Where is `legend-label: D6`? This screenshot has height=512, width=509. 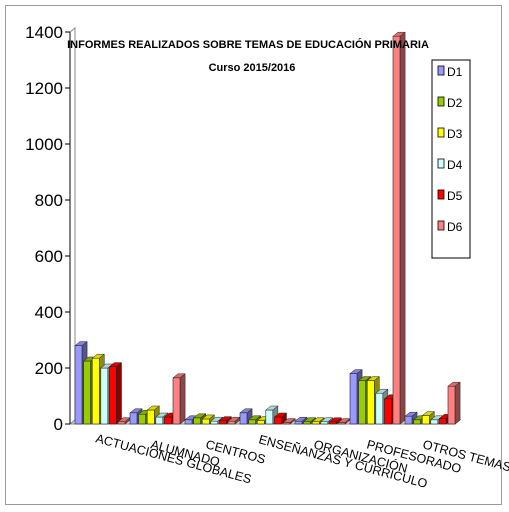 legend-label: D6 is located at coordinates (455, 227).